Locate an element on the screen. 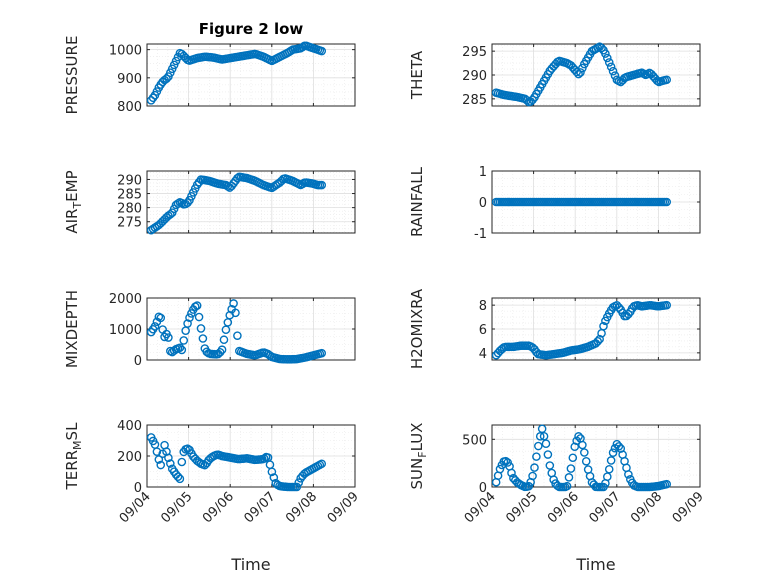 This screenshot has width=778, height=583. y-tick-label: 200 is located at coordinates (129, 457).